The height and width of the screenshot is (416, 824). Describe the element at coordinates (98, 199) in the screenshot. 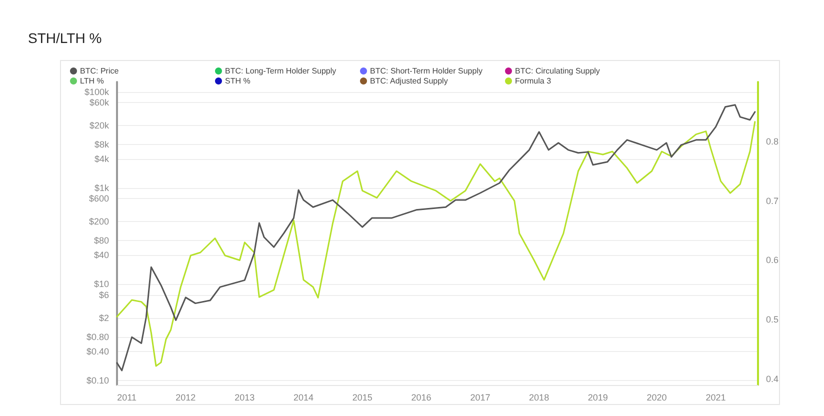

I see `y-tick-label: $600` at that location.